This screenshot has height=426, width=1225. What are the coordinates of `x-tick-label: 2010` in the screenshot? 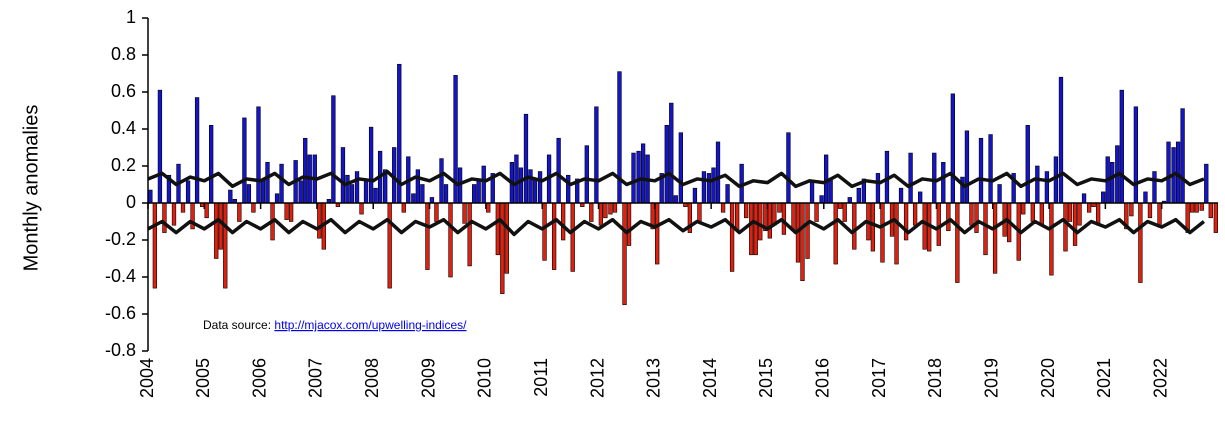 It's located at (485, 378).